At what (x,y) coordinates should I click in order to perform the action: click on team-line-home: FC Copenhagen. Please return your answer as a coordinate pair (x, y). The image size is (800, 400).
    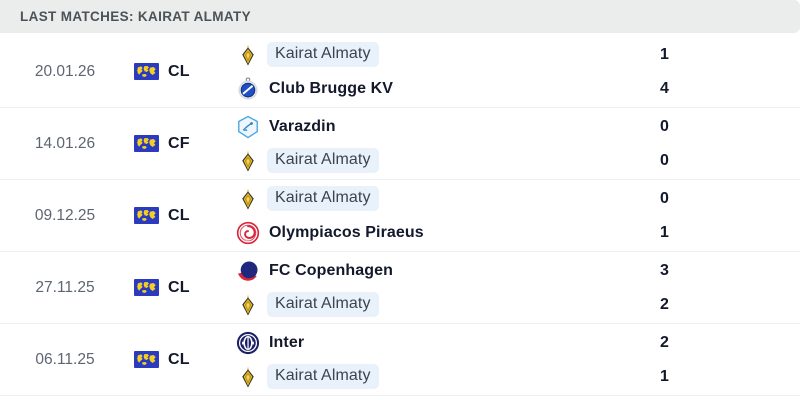
    Looking at the image, I should click on (427, 271).